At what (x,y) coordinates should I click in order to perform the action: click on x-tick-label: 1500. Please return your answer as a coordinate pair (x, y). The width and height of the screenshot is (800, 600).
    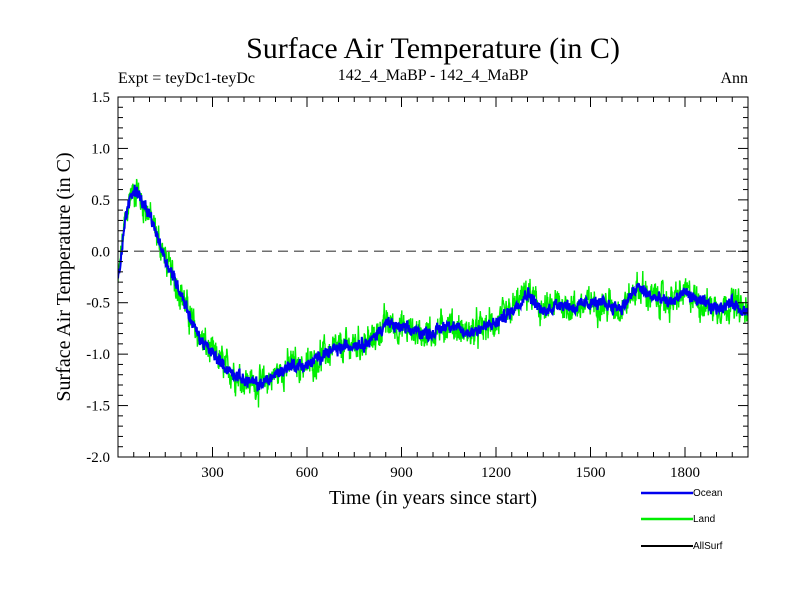
    Looking at the image, I should click on (591, 473).